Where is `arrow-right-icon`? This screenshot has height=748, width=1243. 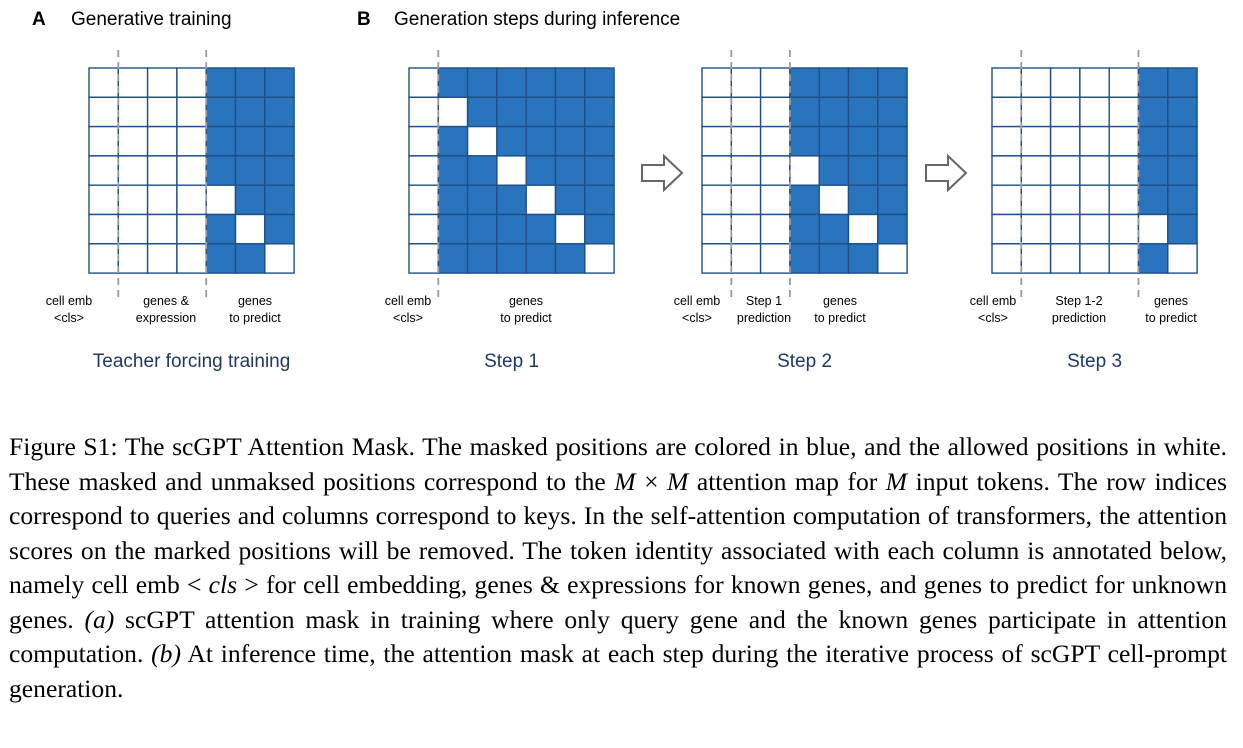 arrow-right-icon is located at coordinates (946, 173).